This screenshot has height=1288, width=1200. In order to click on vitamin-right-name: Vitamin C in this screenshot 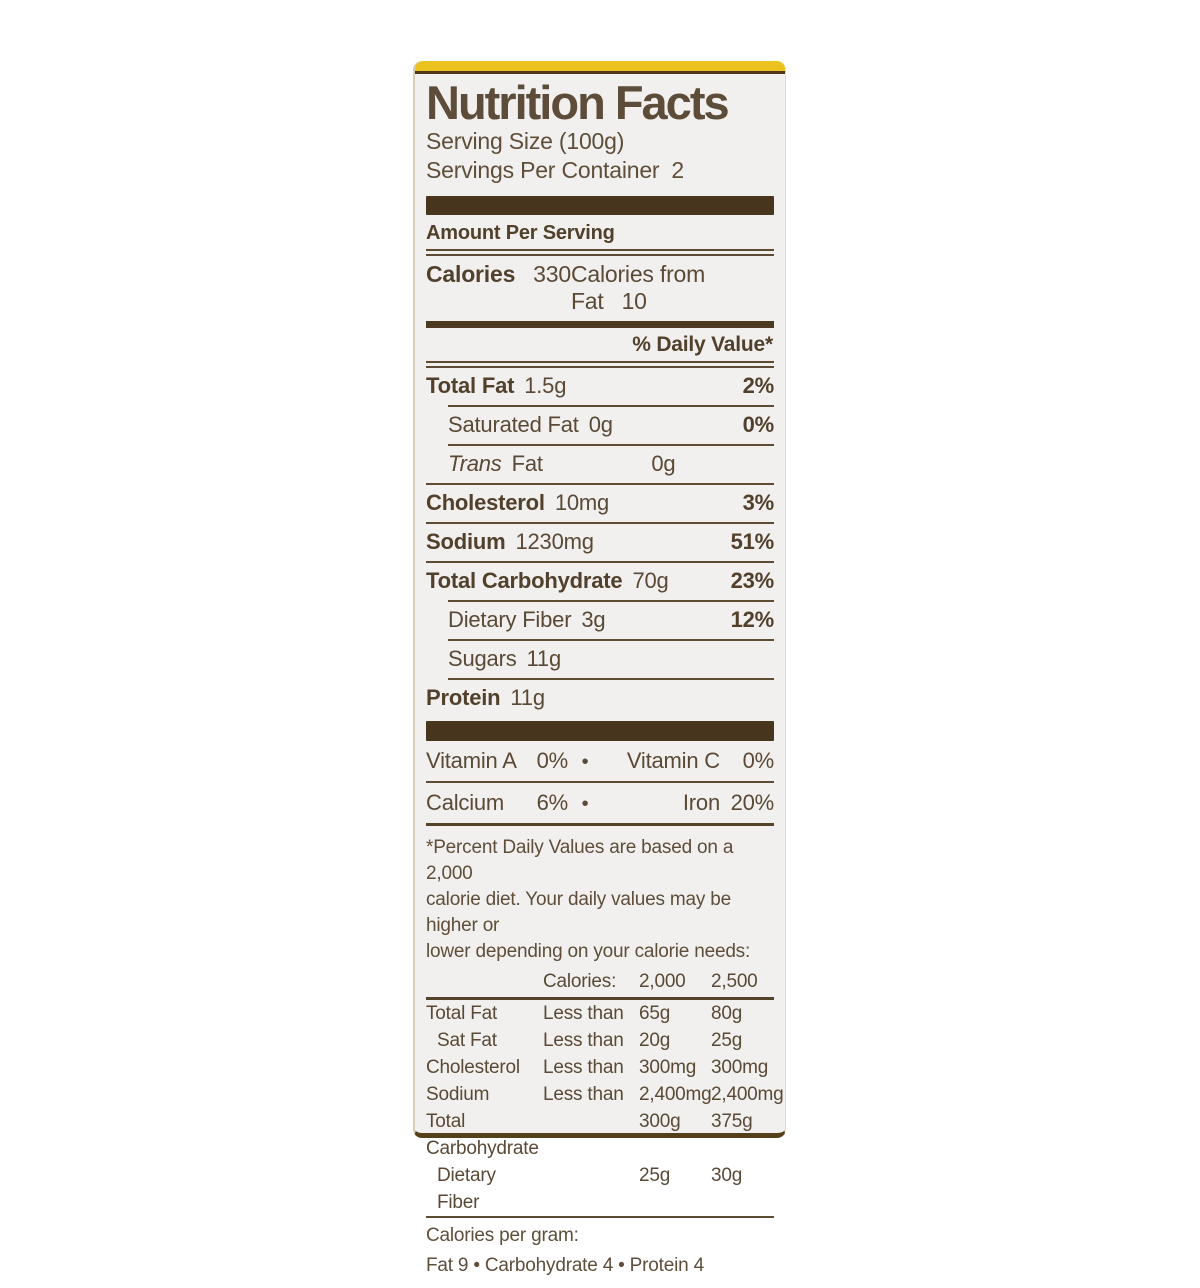, I will do `click(673, 760)`.